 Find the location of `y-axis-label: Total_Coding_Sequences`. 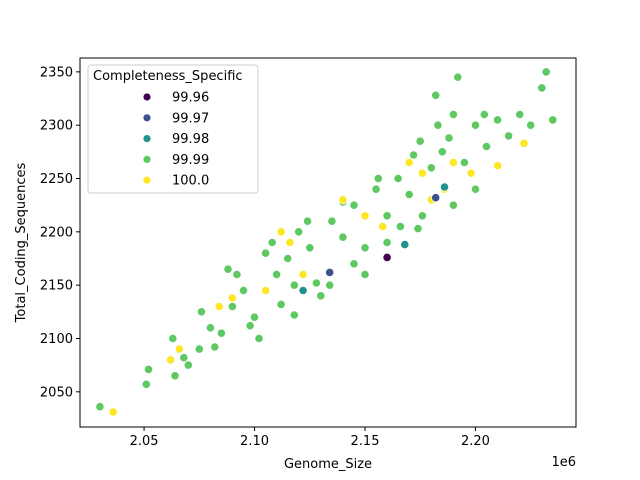

y-axis-label: Total_Coding_Sequences is located at coordinates (21, 242).